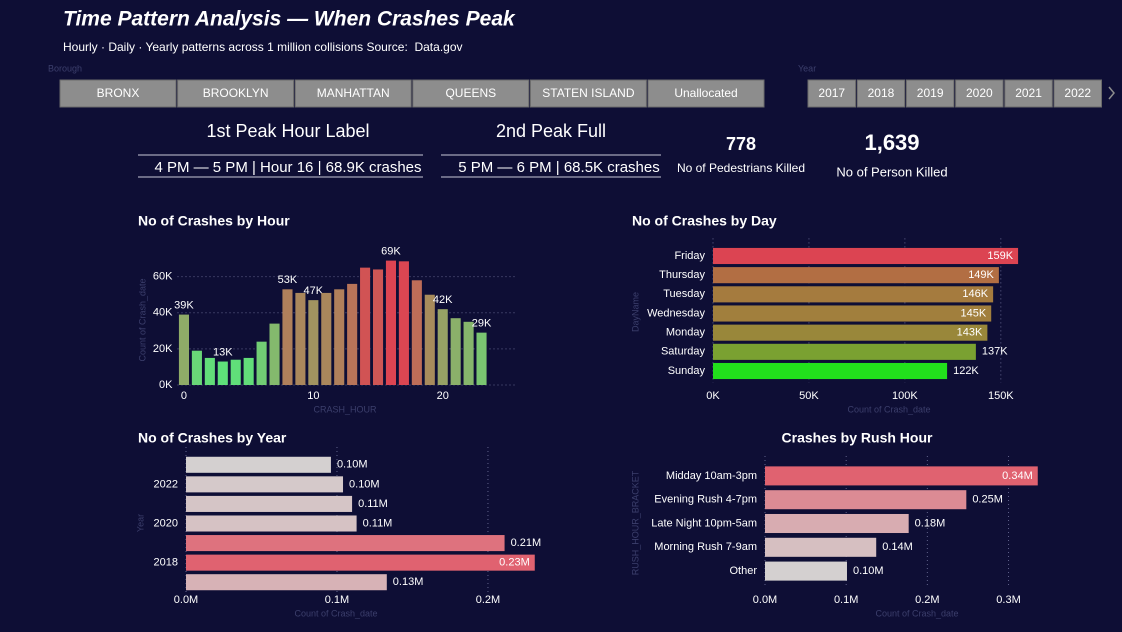 This screenshot has width=1122, height=632. I want to click on y-tick-label: Saturday, so click(683, 352).